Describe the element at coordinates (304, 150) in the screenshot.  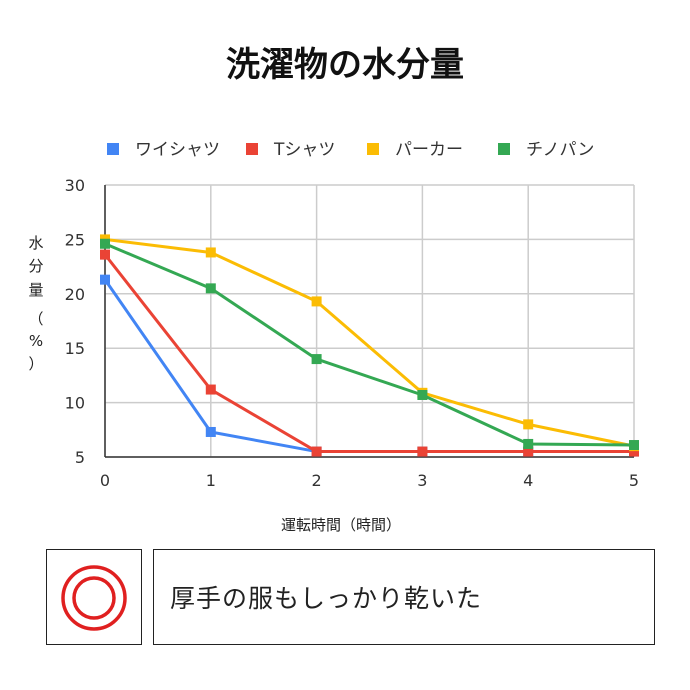
I see `legend-label: Tシャツ` at that location.